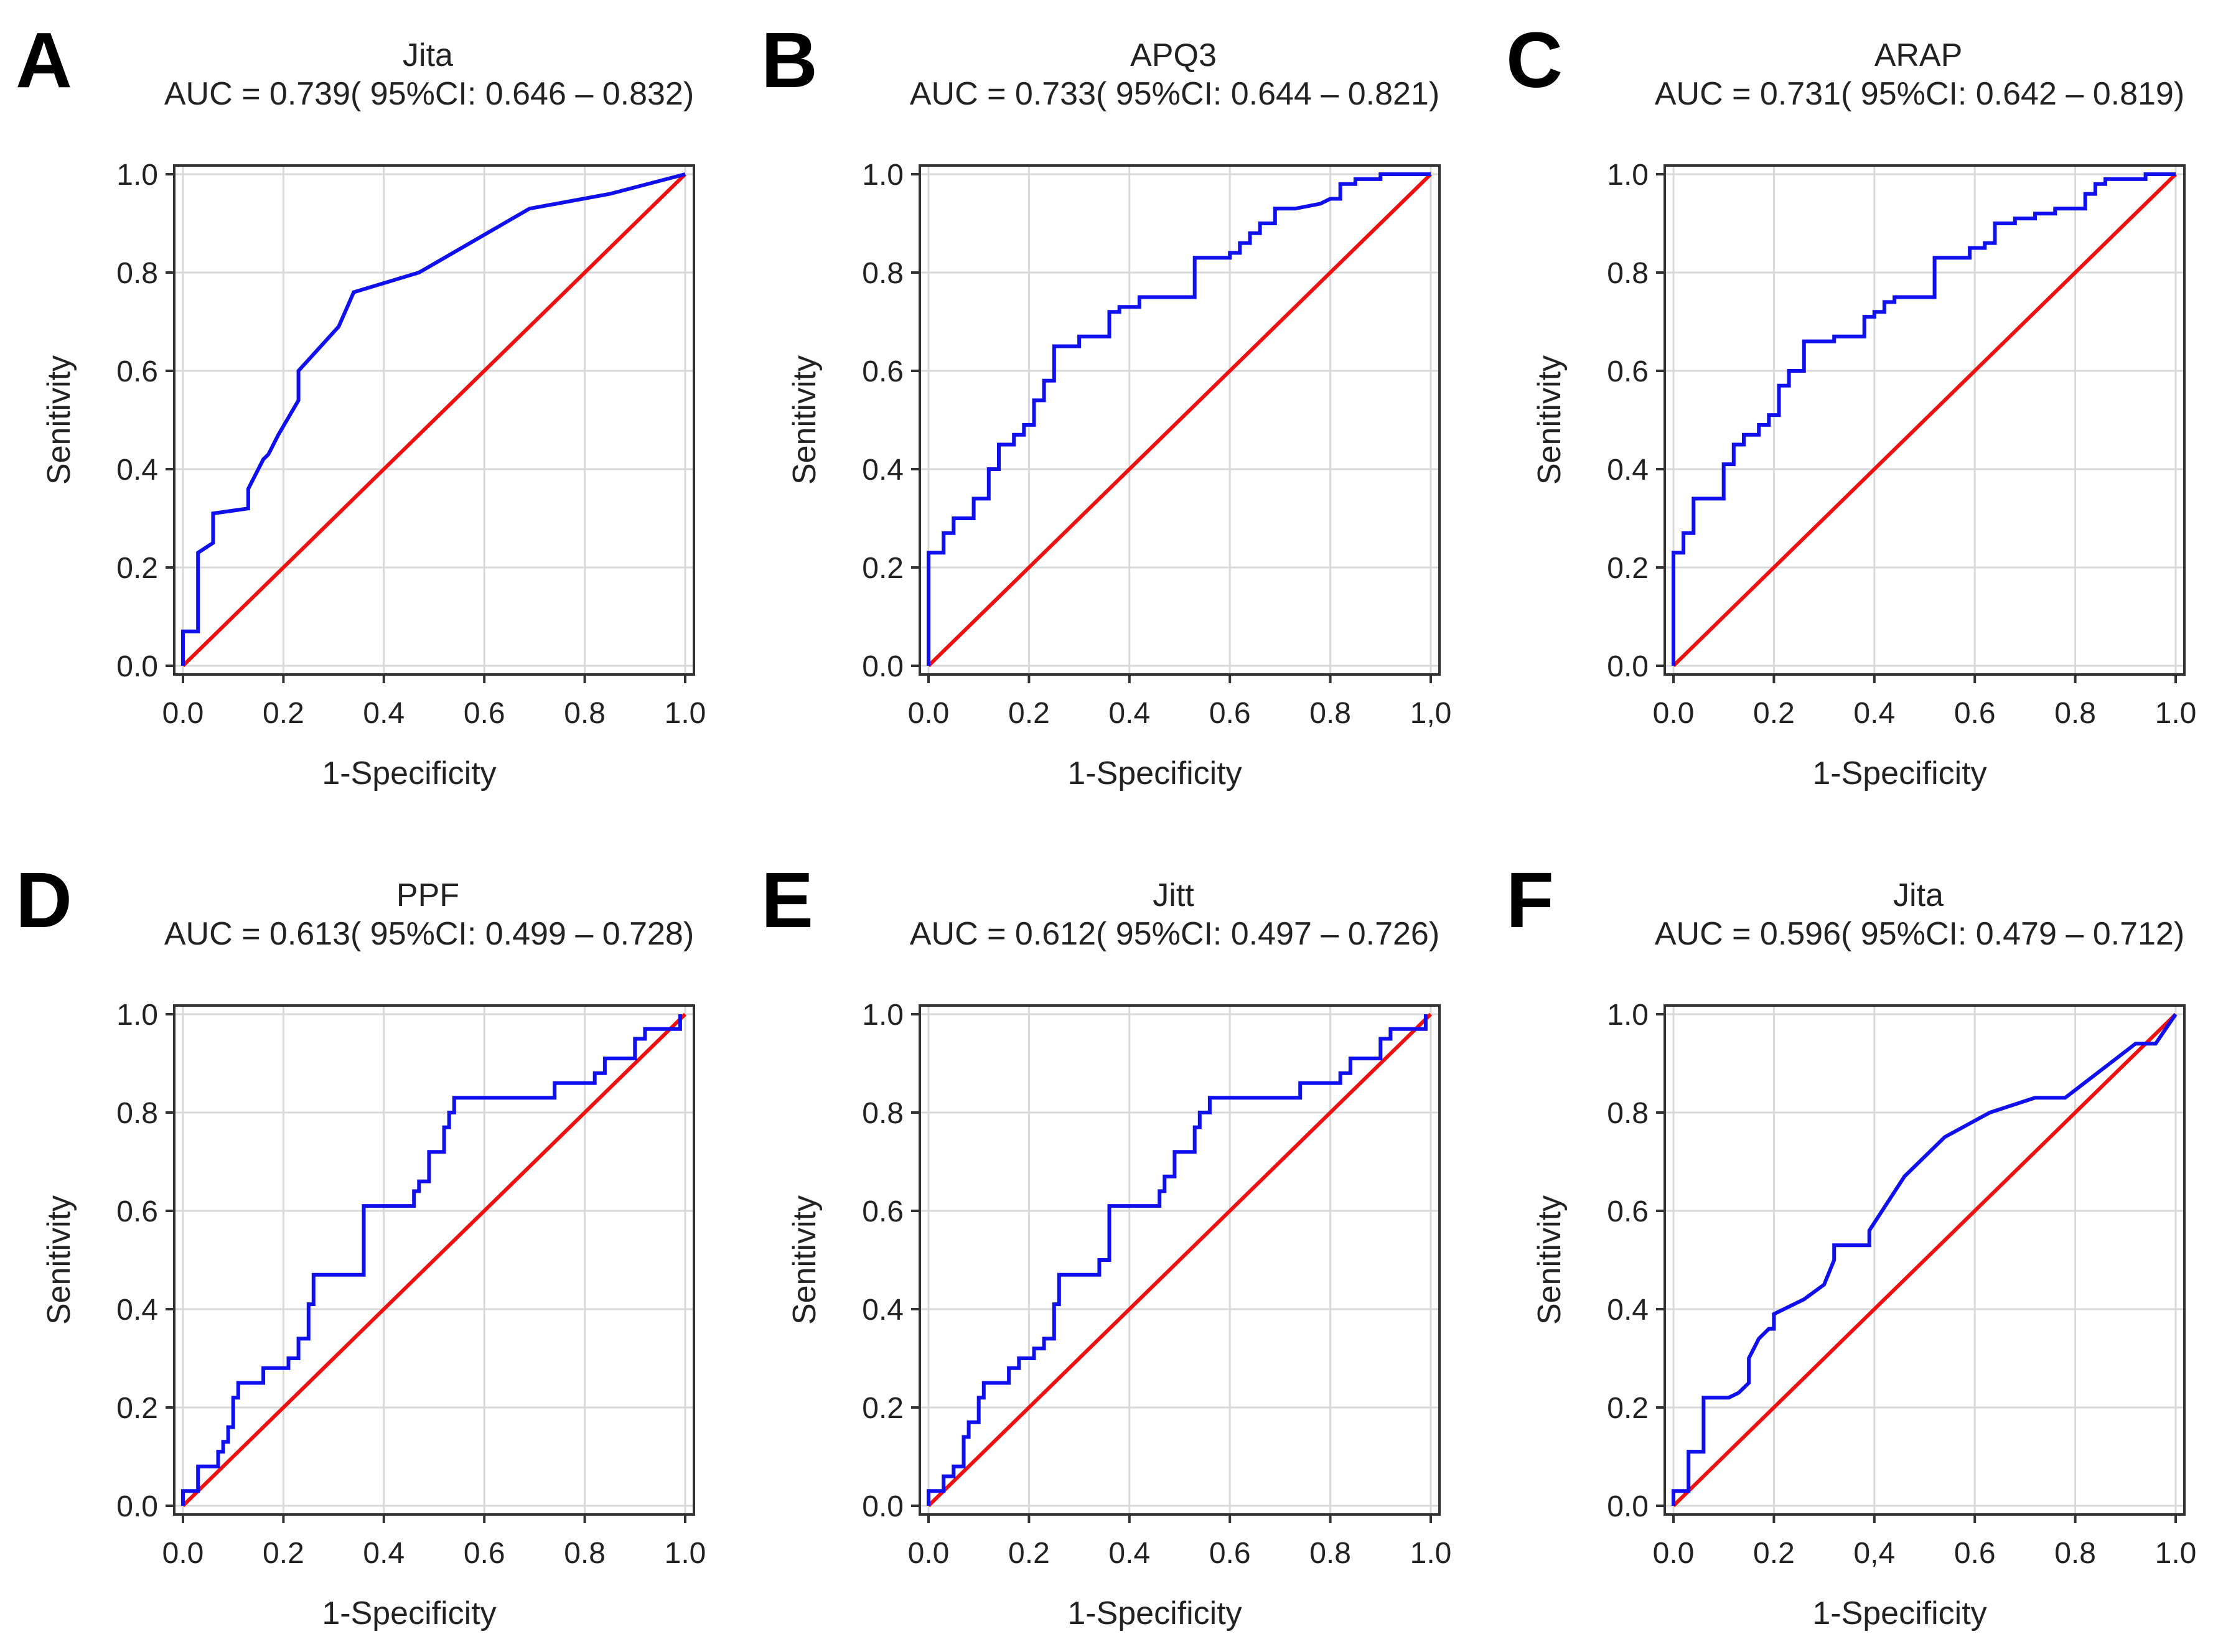 Image resolution: width=2218 pixels, height=1652 pixels. I want to click on auc-subtitle: AUC = 0.739( 95%CI: 0.646 – 0.832), so click(429, 94).